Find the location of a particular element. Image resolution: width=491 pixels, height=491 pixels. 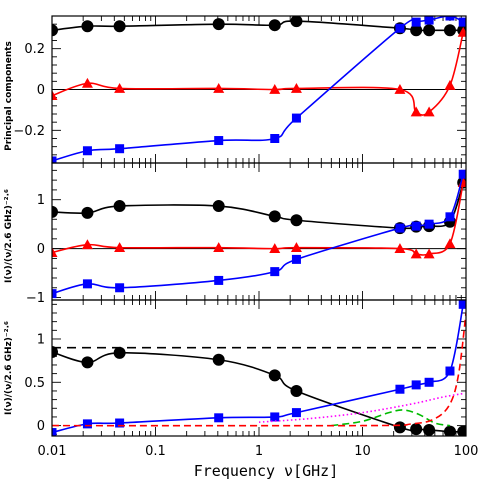

x-tick-label: 1 is located at coordinates (259, 451).